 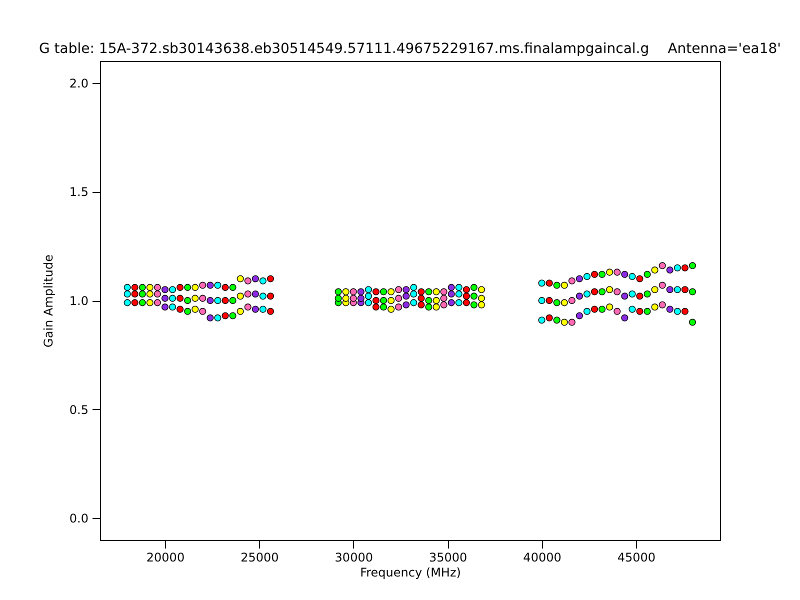 What do you see at coordinates (344, 49) in the screenshot?
I see `chart-title: G table: 15A-372.sb30143638.eb30514549.57111.49675229167.ms.finalampgaincal.g` at bounding box center [344, 49].